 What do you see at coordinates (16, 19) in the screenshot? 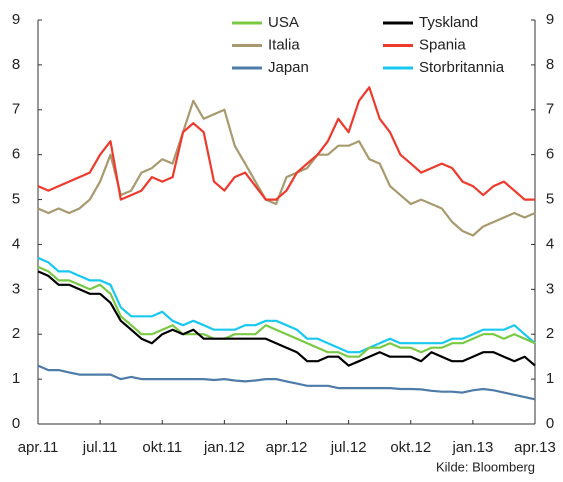
I see `y-tick-label: 9` at bounding box center [16, 19].